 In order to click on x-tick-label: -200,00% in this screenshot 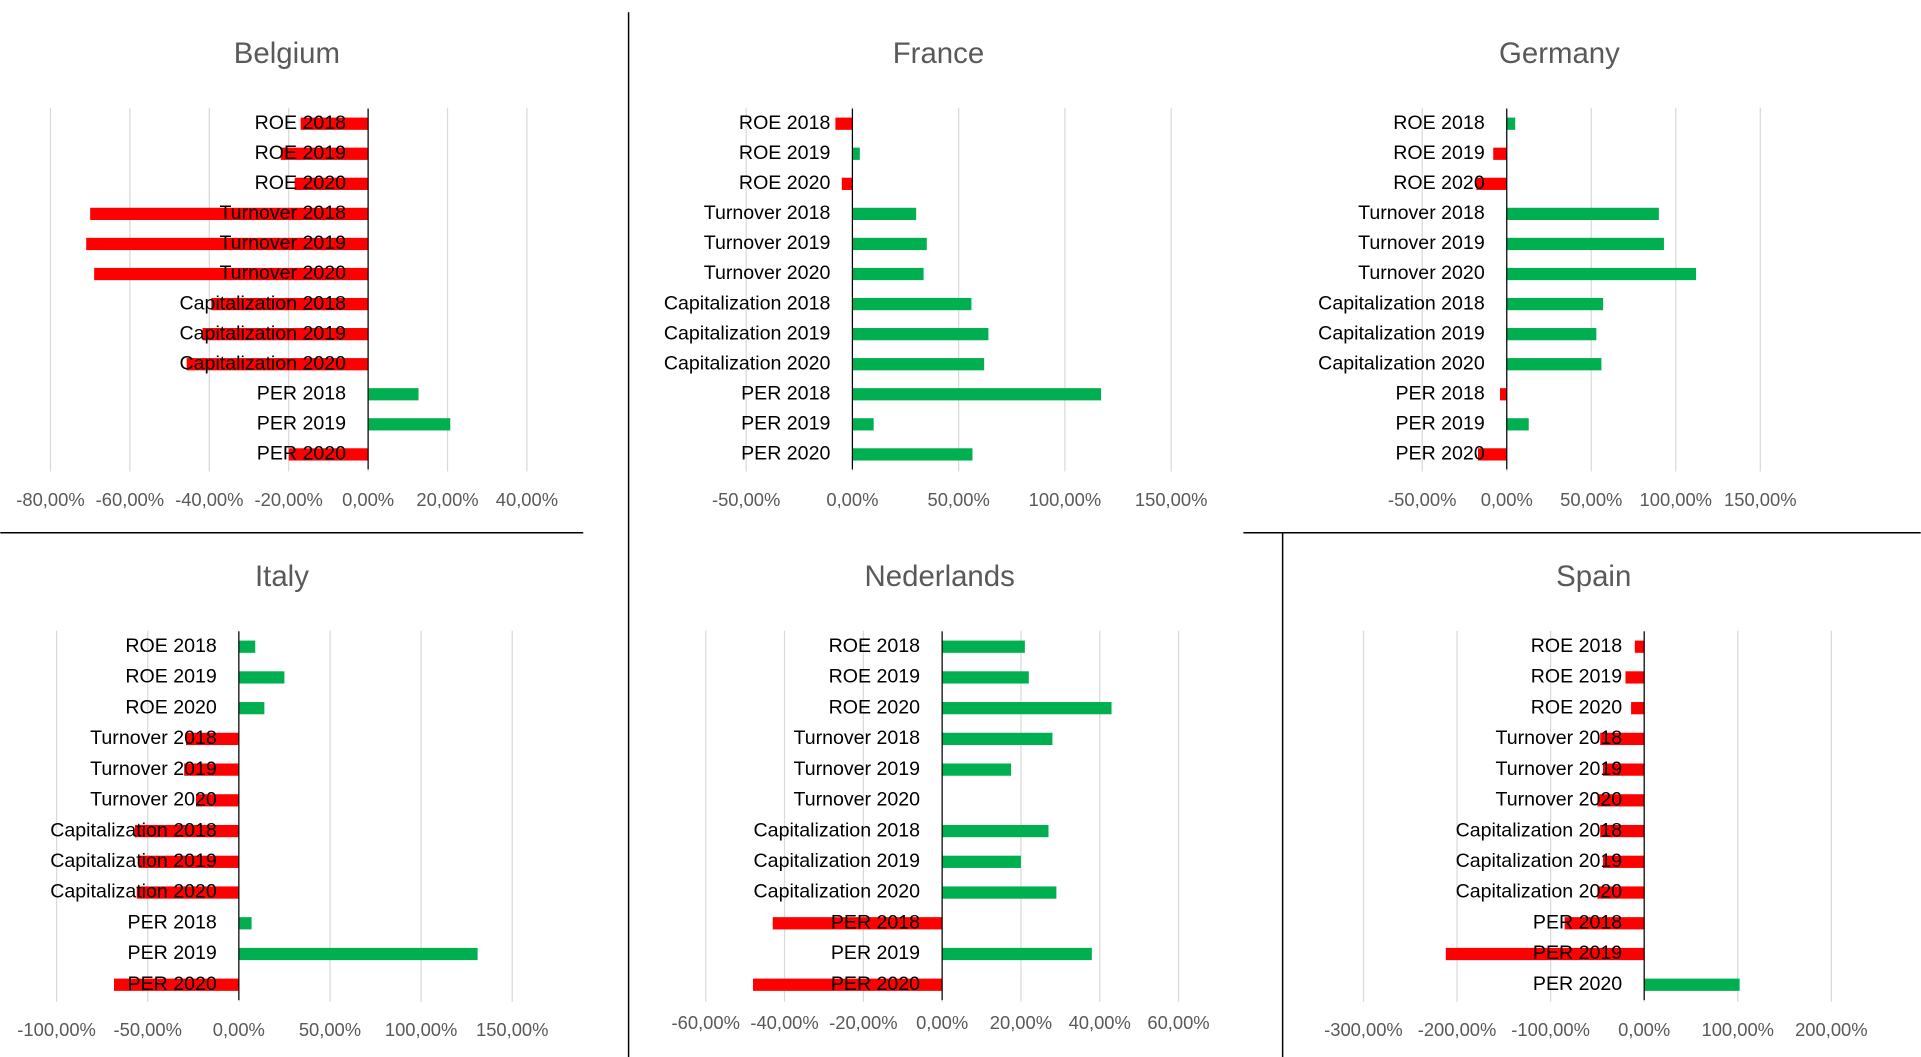, I will do `click(1457, 1029)`.